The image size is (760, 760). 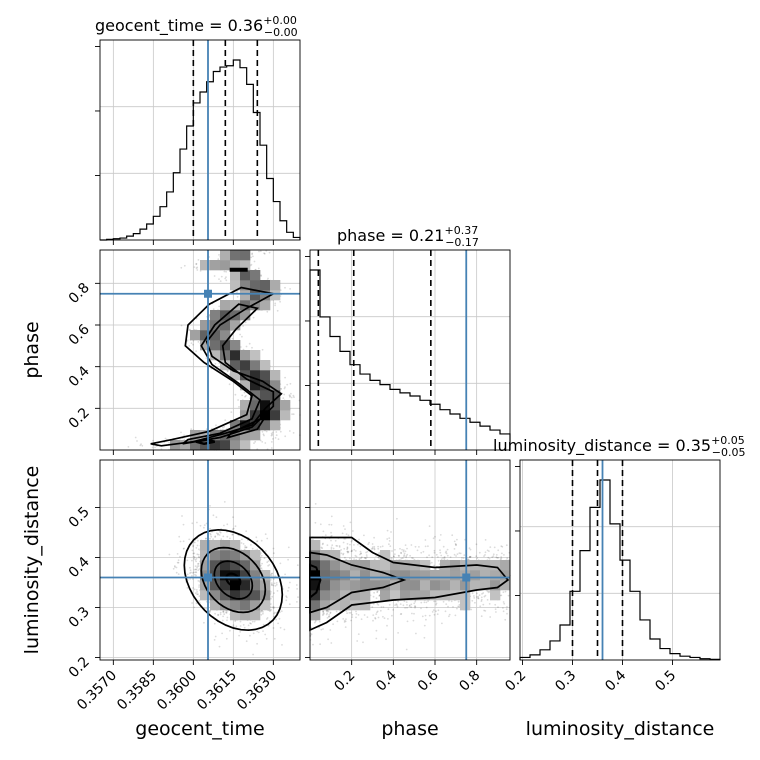 I want to click on joint-phase-vs-geocent-time-contour-island, so click(x=238, y=269).